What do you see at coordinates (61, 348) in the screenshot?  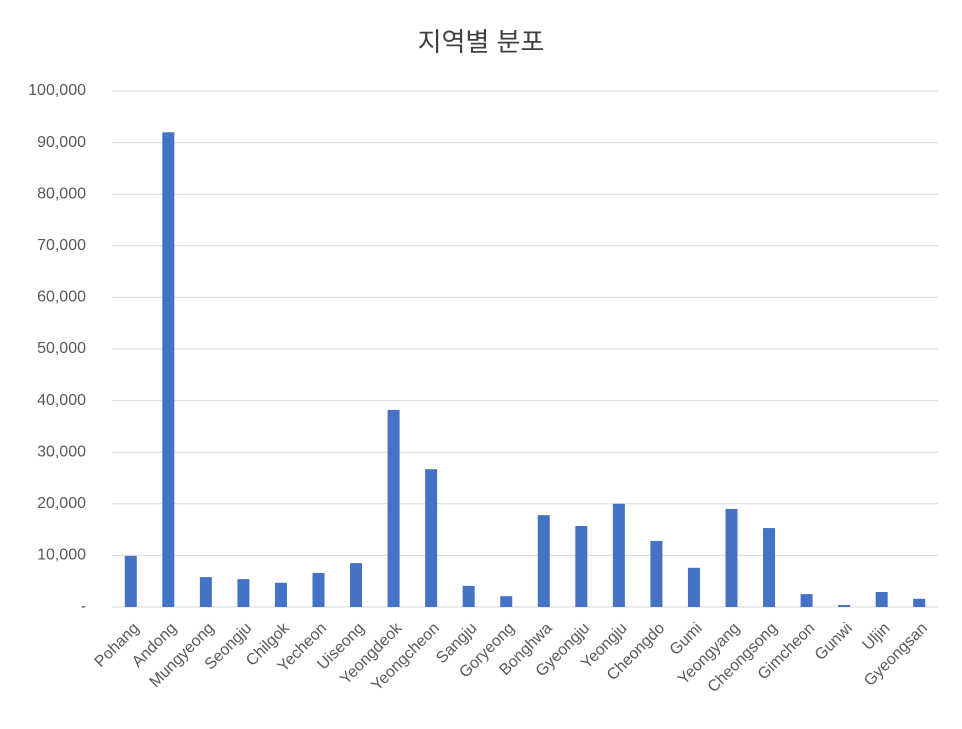 I see `y-tick-label: 50,000` at bounding box center [61, 348].